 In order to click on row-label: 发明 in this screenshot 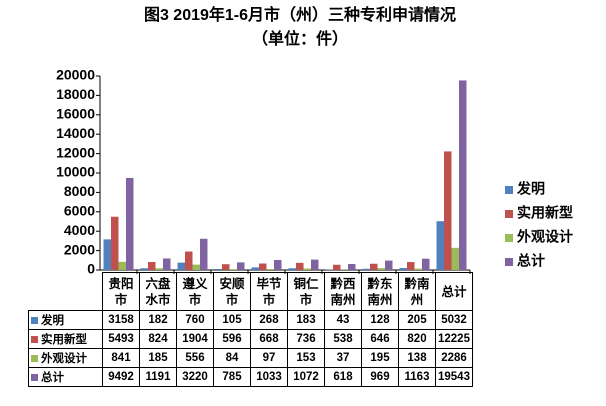, I will do `click(52, 321)`.